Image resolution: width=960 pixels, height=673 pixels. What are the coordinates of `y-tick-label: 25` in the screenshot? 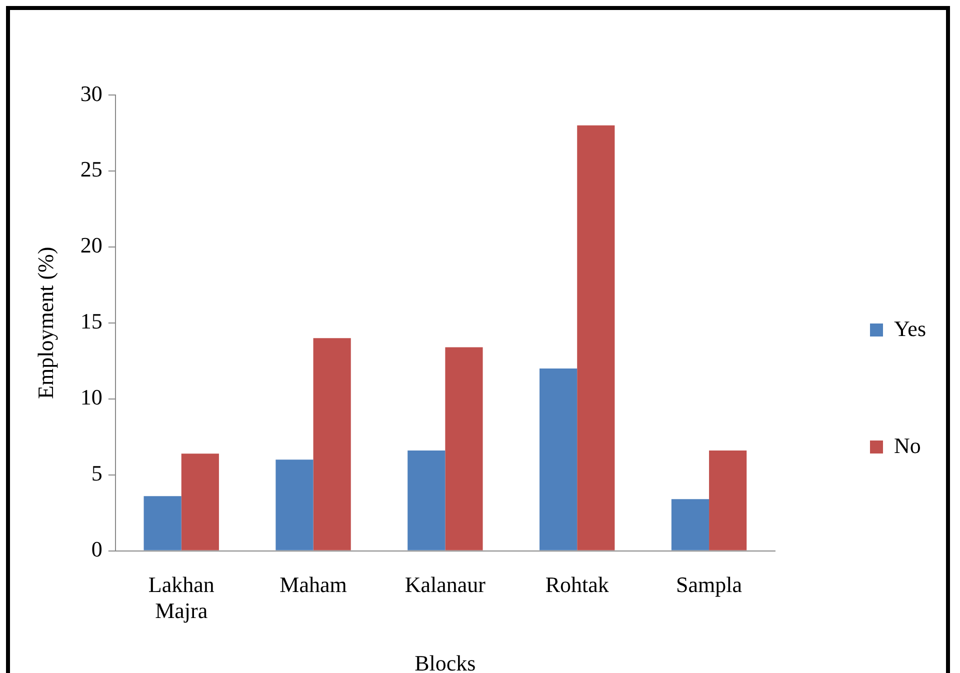 It's located at (91, 169).